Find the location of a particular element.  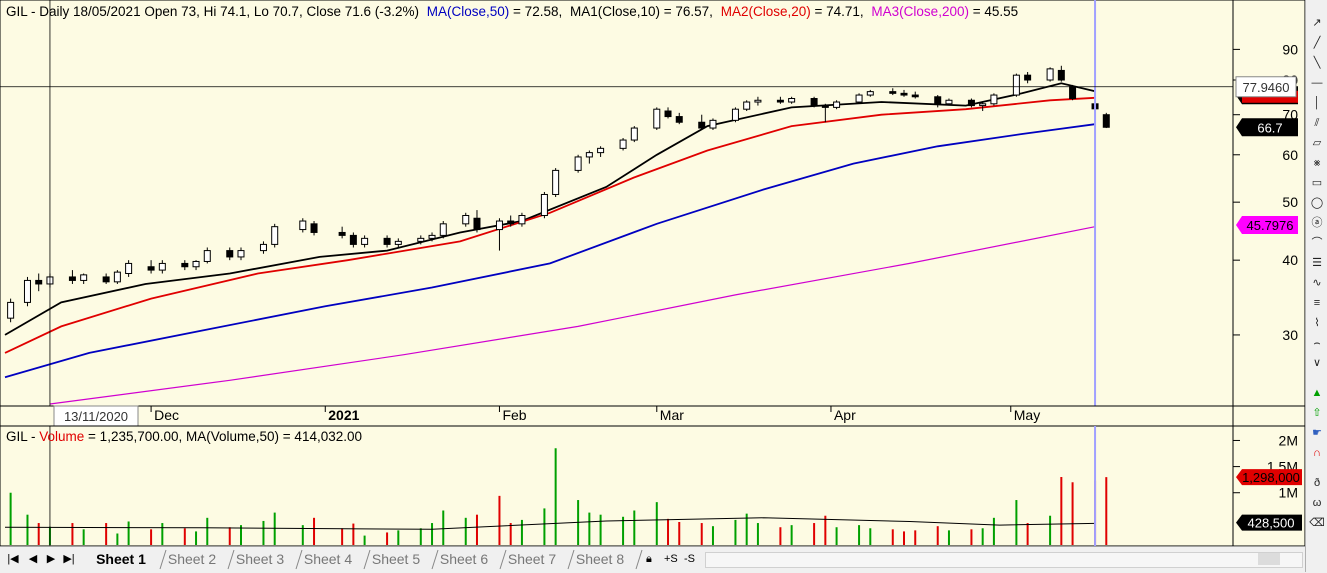

remove-sheet-button: -S is located at coordinates (689, 559).